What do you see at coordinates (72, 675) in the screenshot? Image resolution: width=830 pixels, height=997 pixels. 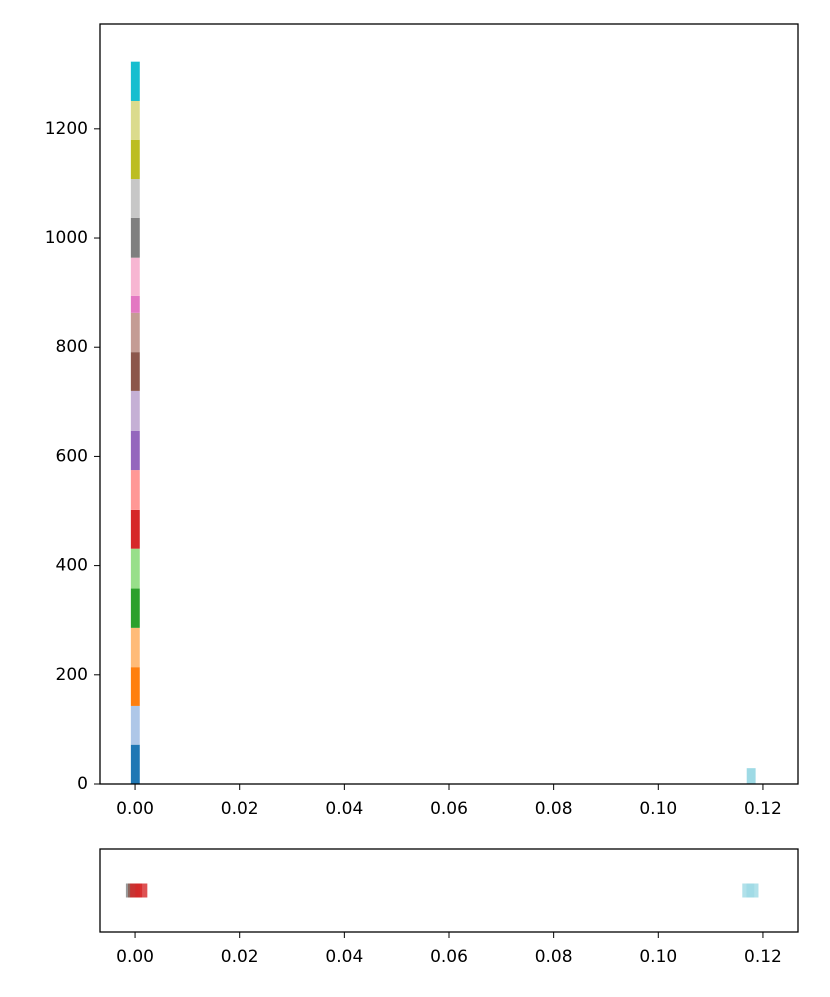 I see `y-tick-label: 200` at bounding box center [72, 675].